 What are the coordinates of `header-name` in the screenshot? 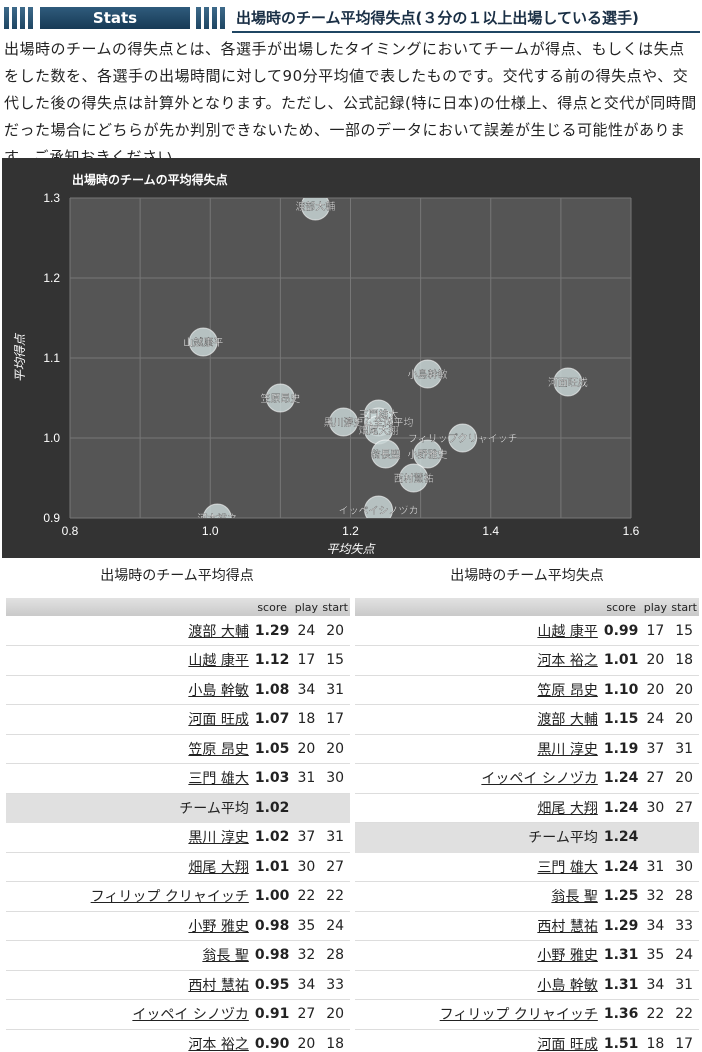 It's located at (129, 607).